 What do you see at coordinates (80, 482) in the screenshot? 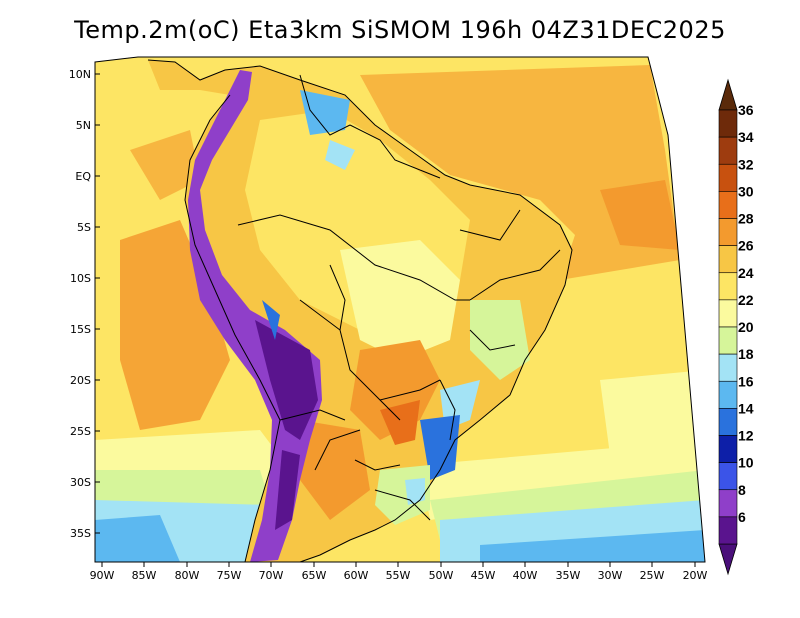
I see `lat-label: 30S` at bounding box center [80, 482].